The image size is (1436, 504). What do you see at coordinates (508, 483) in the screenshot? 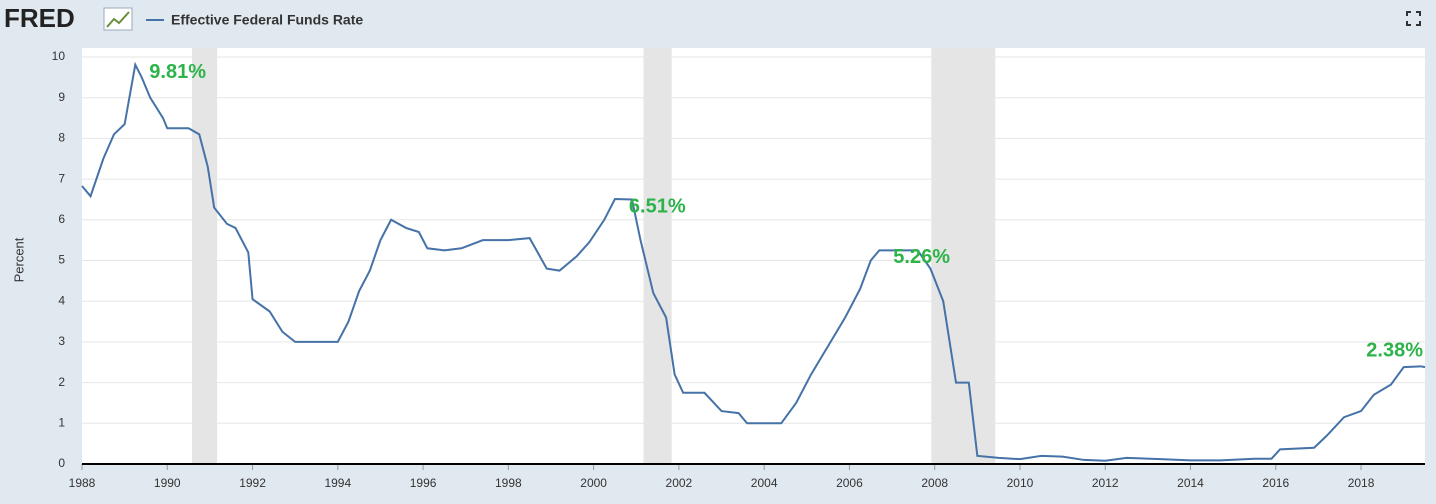
I see `x-tick-label: 1998` at bounding box center [508, 483].